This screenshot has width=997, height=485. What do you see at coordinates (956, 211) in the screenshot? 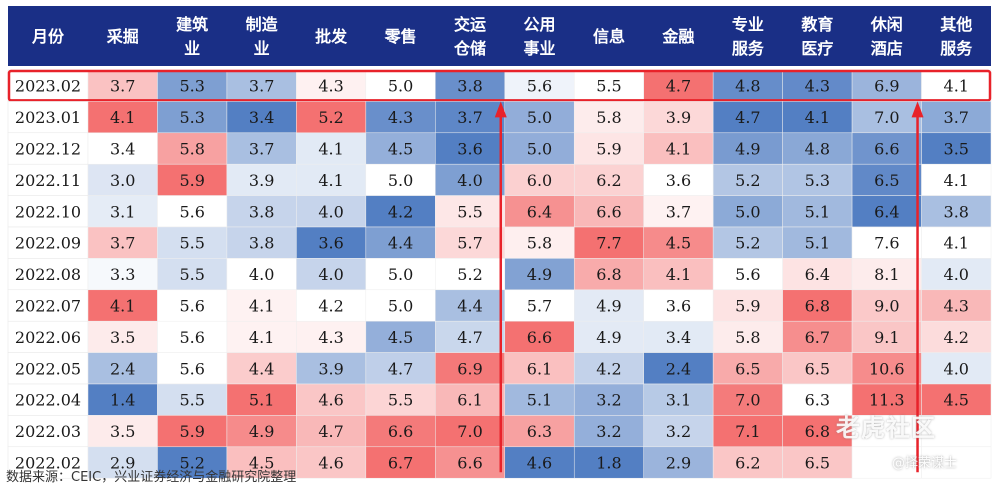
I see `cell-value: 3.8` at bounding box center [956, 211].